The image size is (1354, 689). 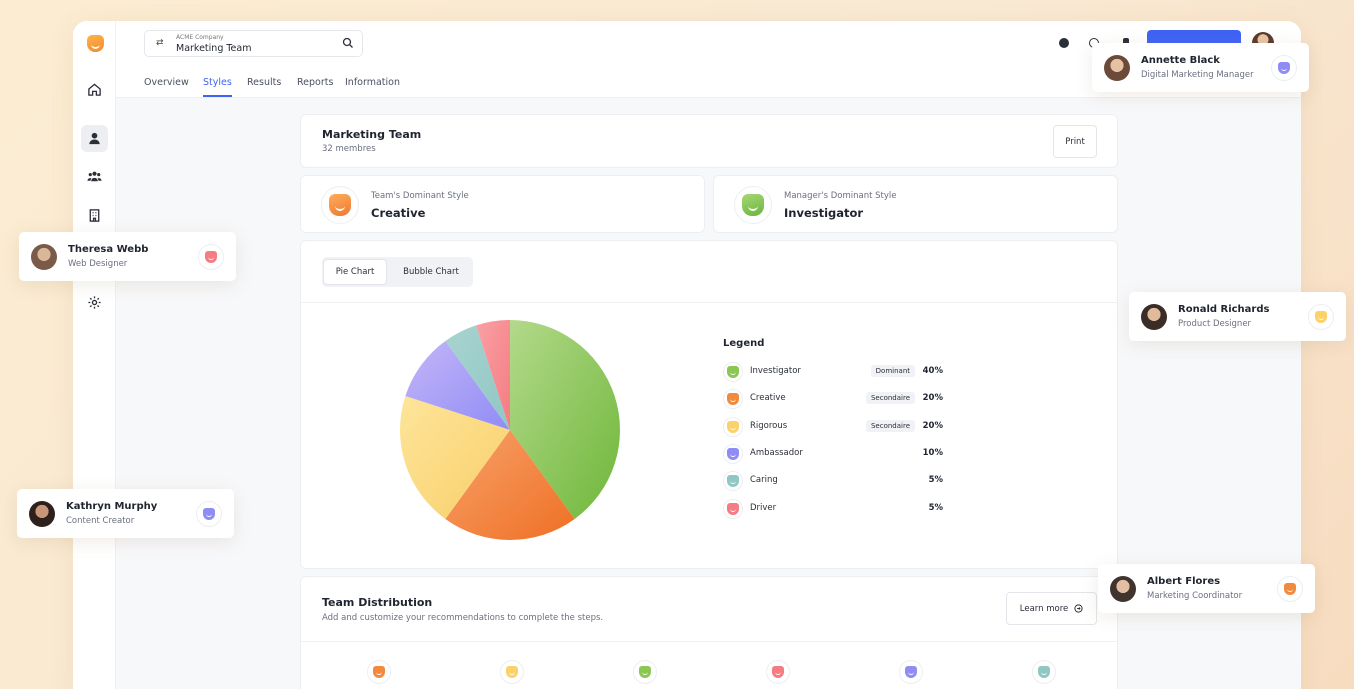 What do you see at coordinates (763, 507) in the screenshot?
I see `legend-label: Driver` at bounding box center [763, 507].